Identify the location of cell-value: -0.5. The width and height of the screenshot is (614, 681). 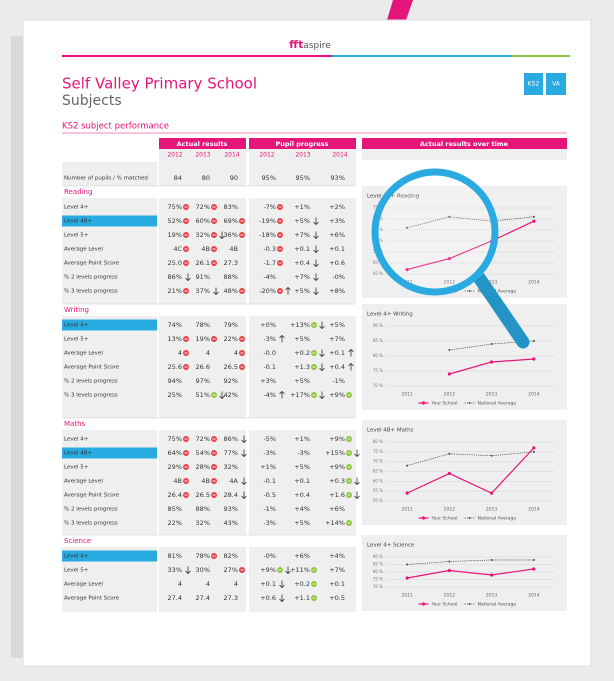
(269, 495).